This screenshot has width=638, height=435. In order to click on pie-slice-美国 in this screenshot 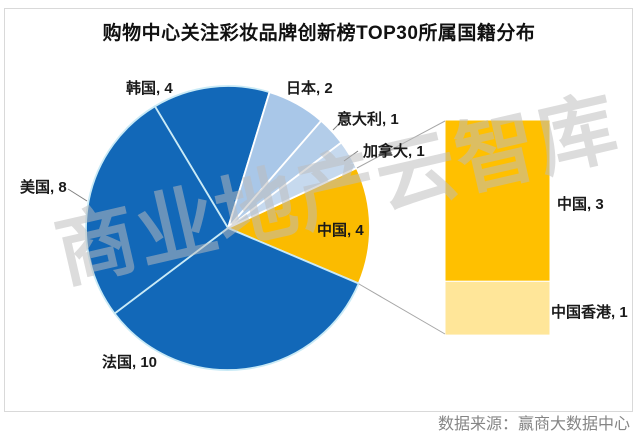, I will do `click(157, 210)`.